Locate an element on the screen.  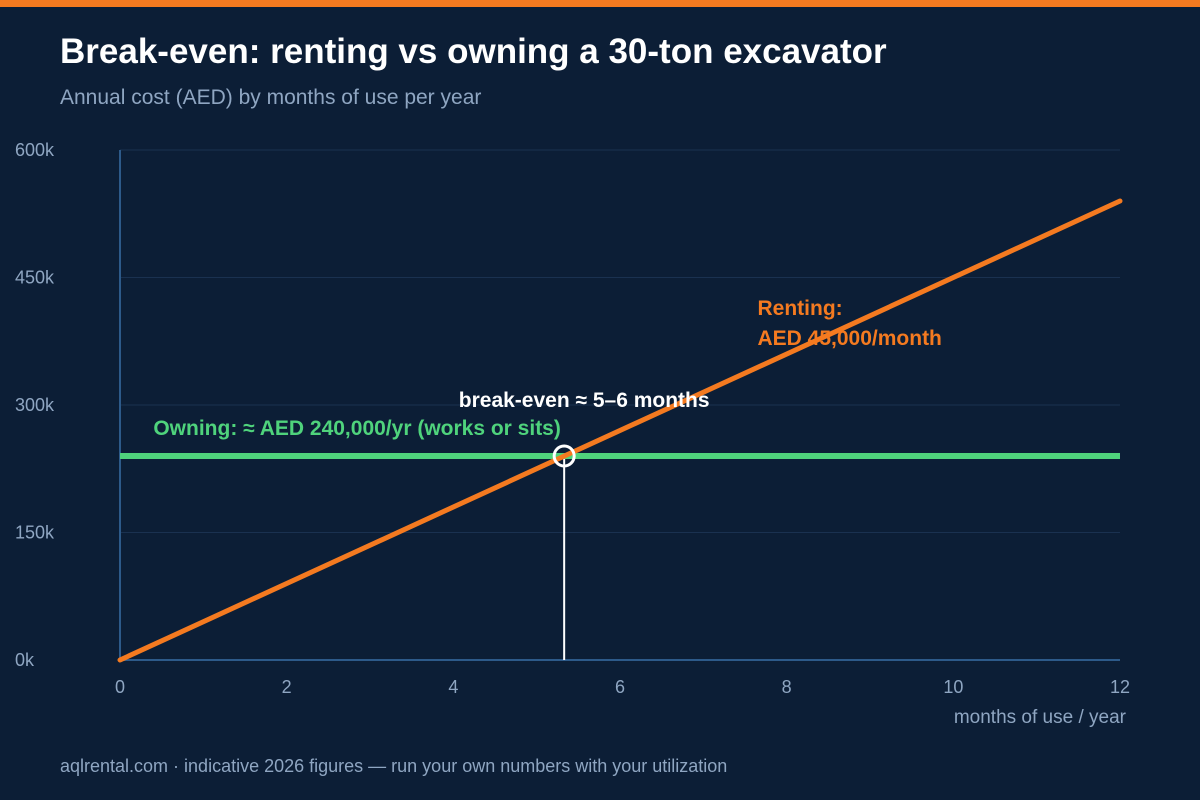
x-tick-label: 2 is located at coordinates (287, 687).